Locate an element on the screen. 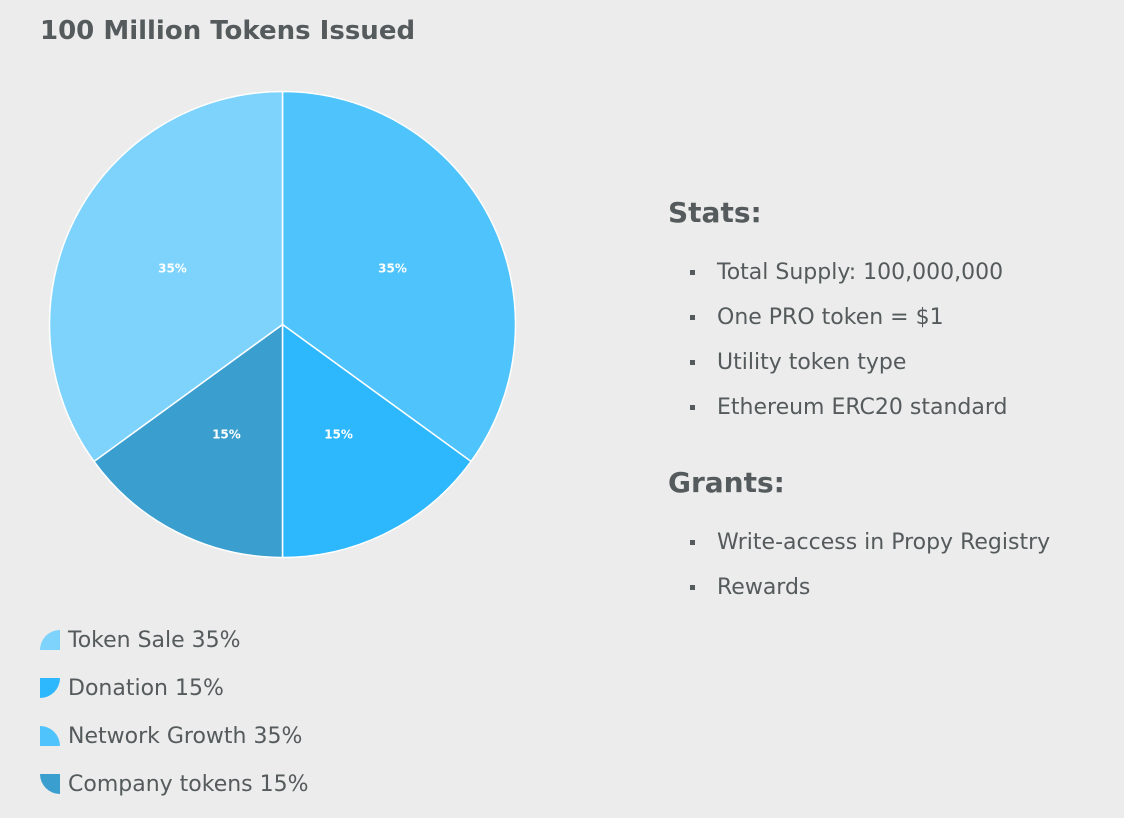 Image resolution: width=1124 pixels, height=818 pixels. pie-slice-company-tokens is located at coordinates (188, 441).